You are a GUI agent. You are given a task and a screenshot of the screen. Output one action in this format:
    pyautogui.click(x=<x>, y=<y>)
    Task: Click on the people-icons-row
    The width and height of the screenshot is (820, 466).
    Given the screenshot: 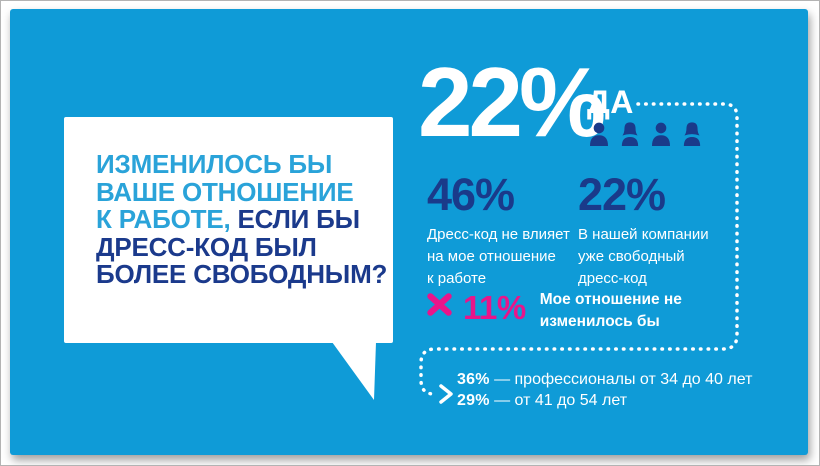 What is the action you would take?
    pyautogui.click(x=645, y=134)
    